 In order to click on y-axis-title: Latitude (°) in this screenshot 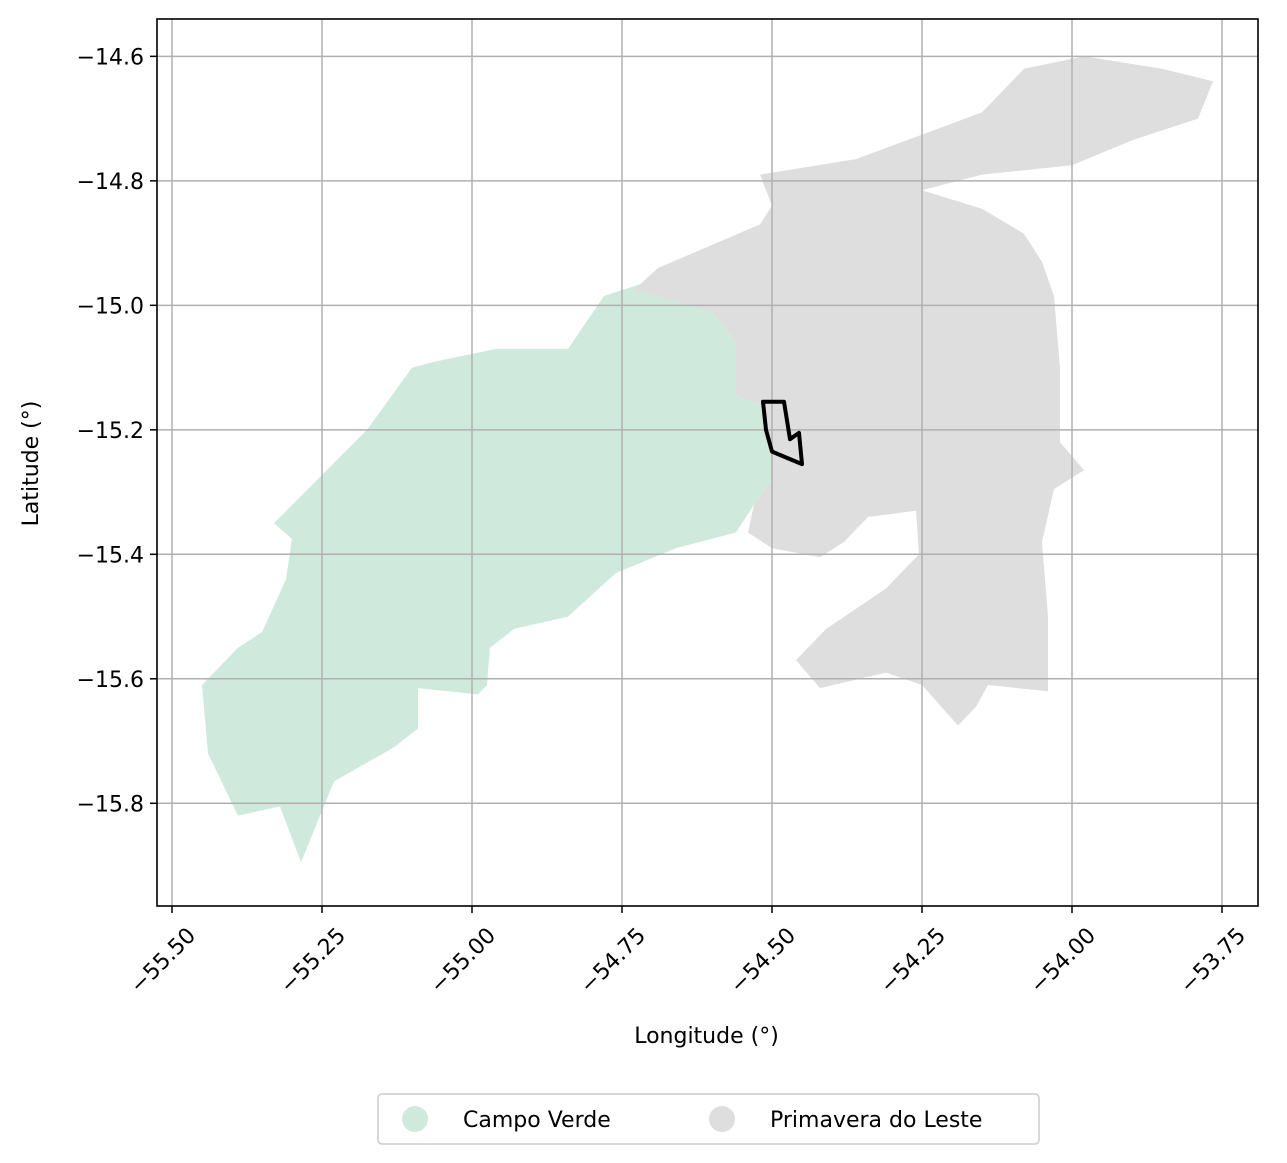, I will do `click(31, 464)`.